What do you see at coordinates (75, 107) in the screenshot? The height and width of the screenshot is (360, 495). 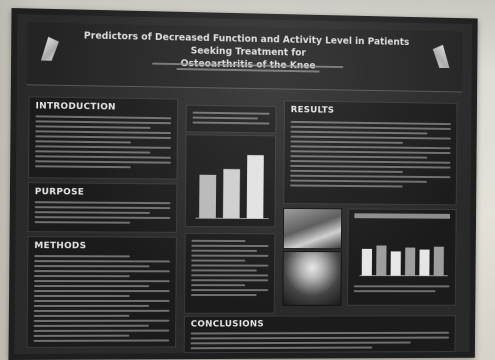 I see `introduction-heading: INTRODUCTION` at bounding box center [75, 107].